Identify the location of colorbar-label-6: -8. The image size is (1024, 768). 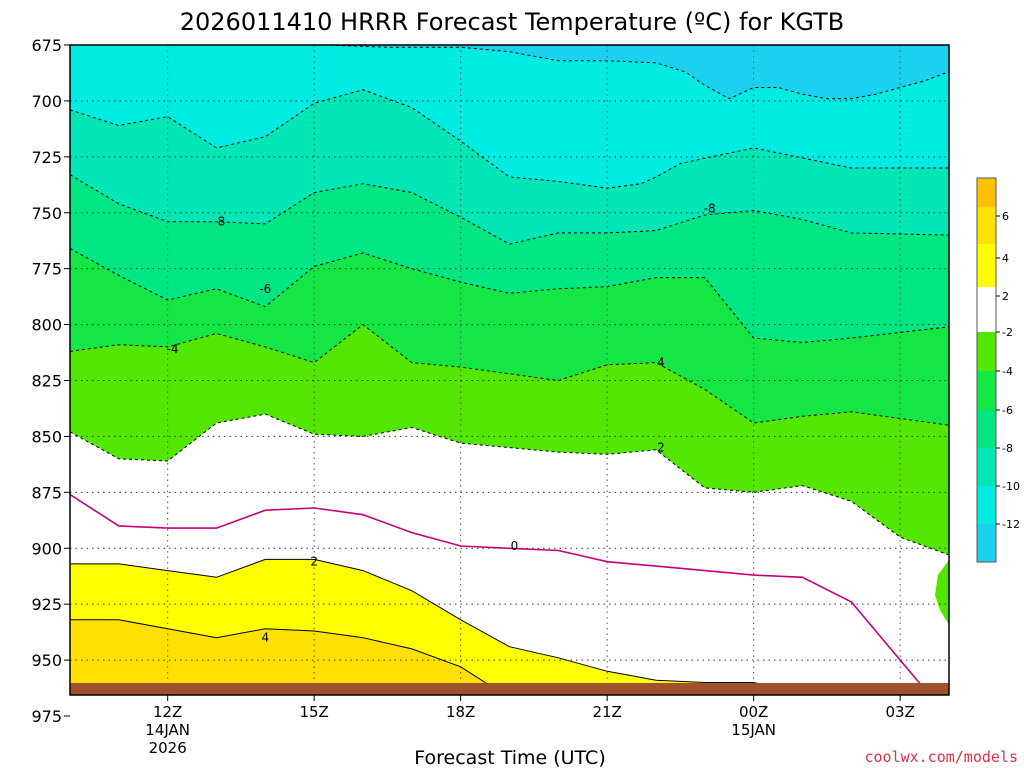
(1007, 448).